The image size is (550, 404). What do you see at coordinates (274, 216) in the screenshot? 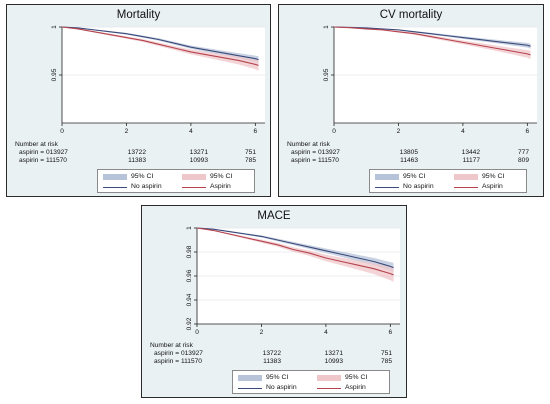
I see `chart-title: MACE` at bounding box center [274, 216].